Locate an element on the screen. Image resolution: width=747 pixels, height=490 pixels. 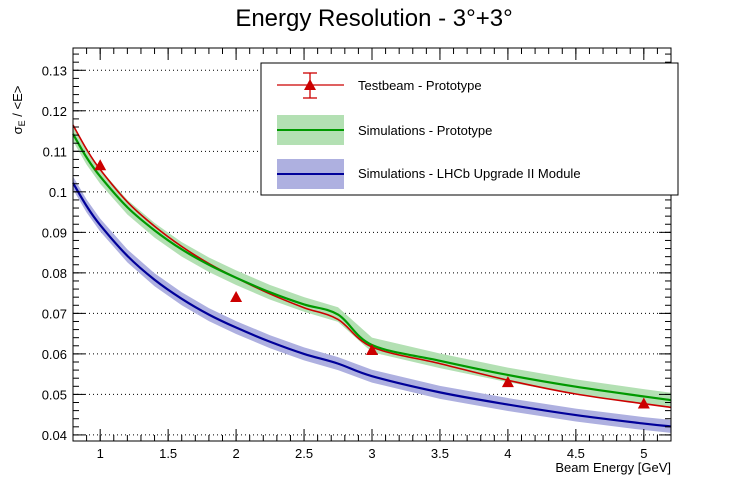
legend-sim-prototype-label: Simulations - Prototype is located at coordinates (425, 130).